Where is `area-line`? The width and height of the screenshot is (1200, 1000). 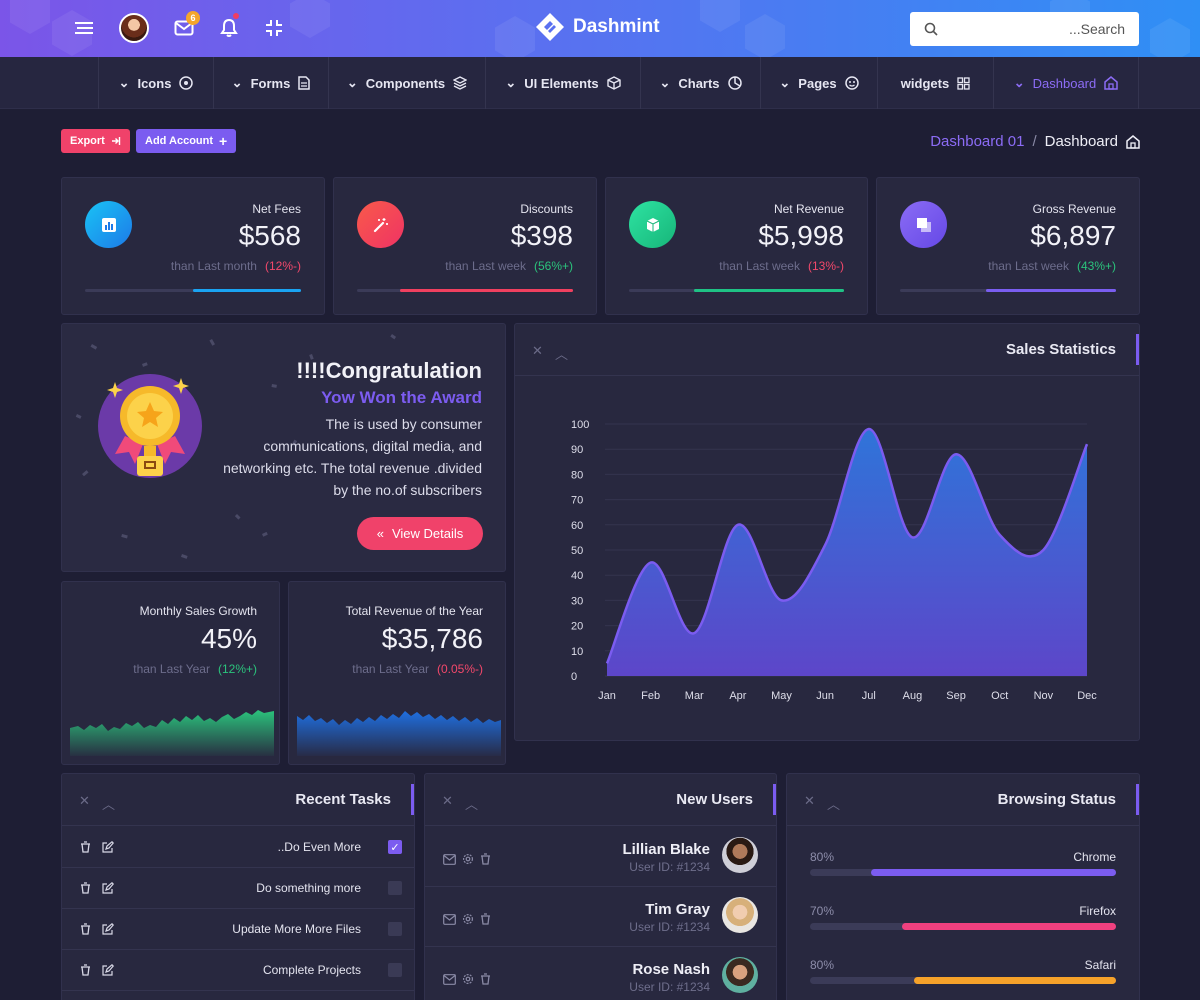
area-line is located at coordinates (847, 545).